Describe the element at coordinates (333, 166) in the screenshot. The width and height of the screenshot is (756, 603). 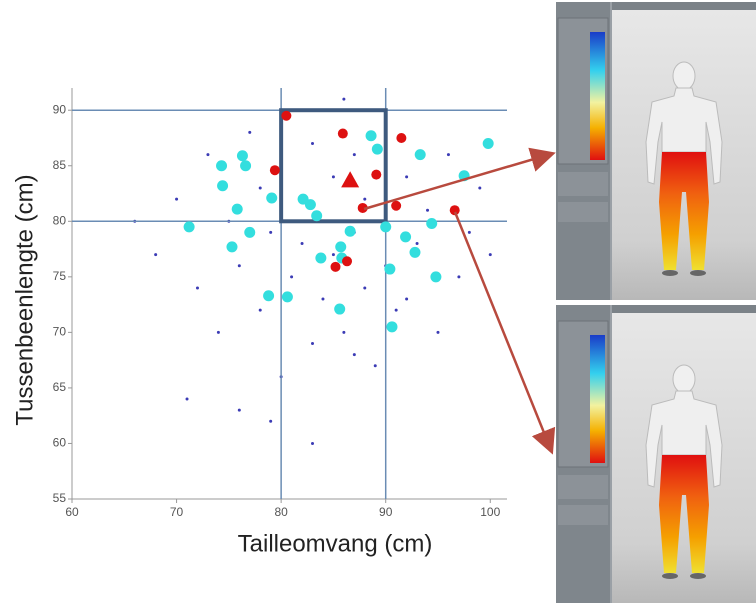
I see `highlight-box` at that location.